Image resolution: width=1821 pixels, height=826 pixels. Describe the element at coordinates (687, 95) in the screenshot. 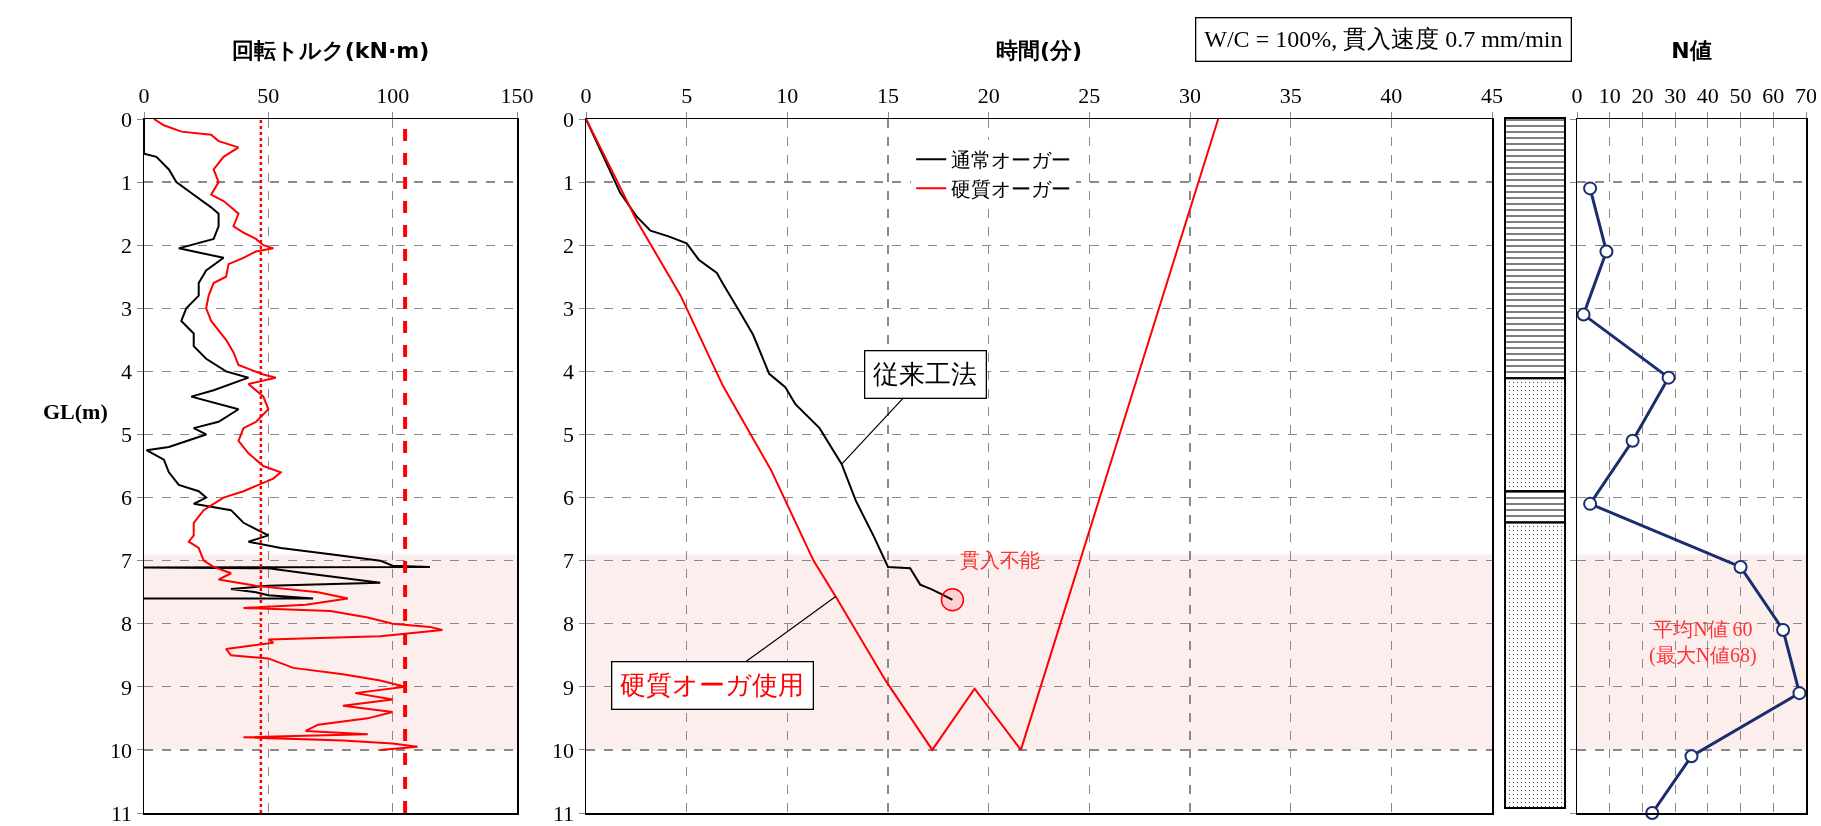

I see `x-tick-label: 5` at that location.